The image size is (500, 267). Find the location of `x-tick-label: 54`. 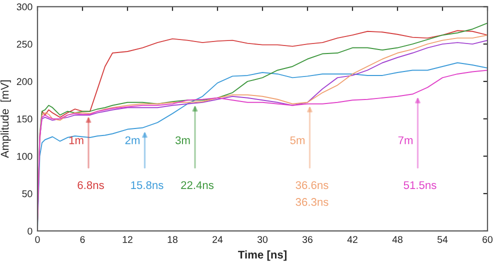

x-tick-label: 54 is located at coordinates (442, 239).